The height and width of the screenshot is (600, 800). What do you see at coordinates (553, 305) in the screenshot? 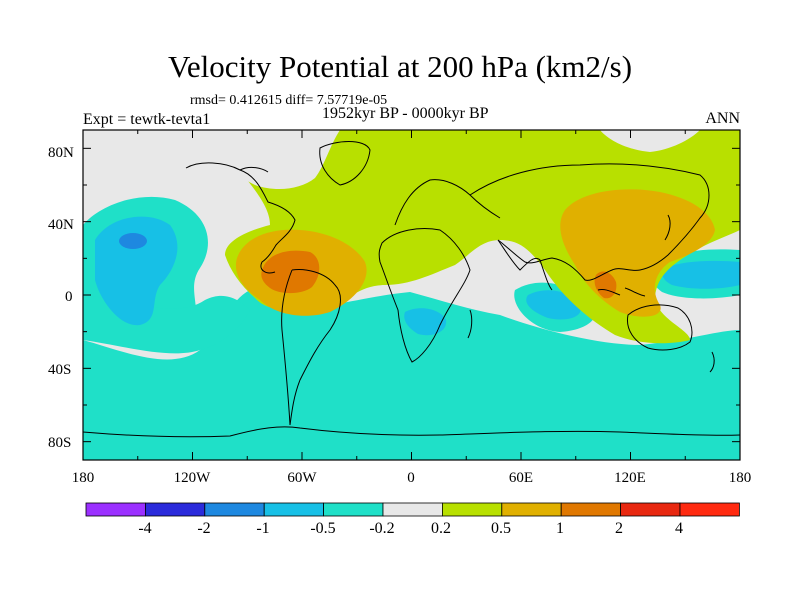
I see `indian-moderate-negative` at bounding box center [553, 305].